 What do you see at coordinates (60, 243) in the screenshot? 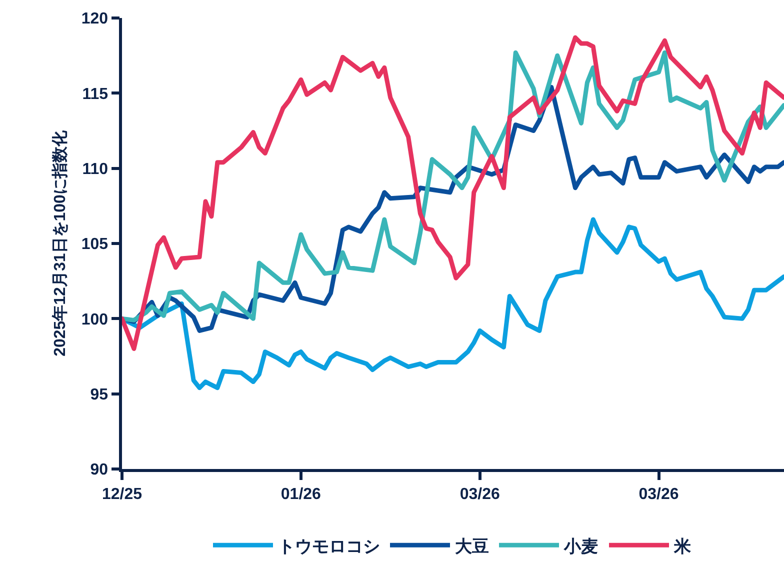
I see `y-axis-title: 2025年12月31日を100に指数化` at bounding box center [60, 243].